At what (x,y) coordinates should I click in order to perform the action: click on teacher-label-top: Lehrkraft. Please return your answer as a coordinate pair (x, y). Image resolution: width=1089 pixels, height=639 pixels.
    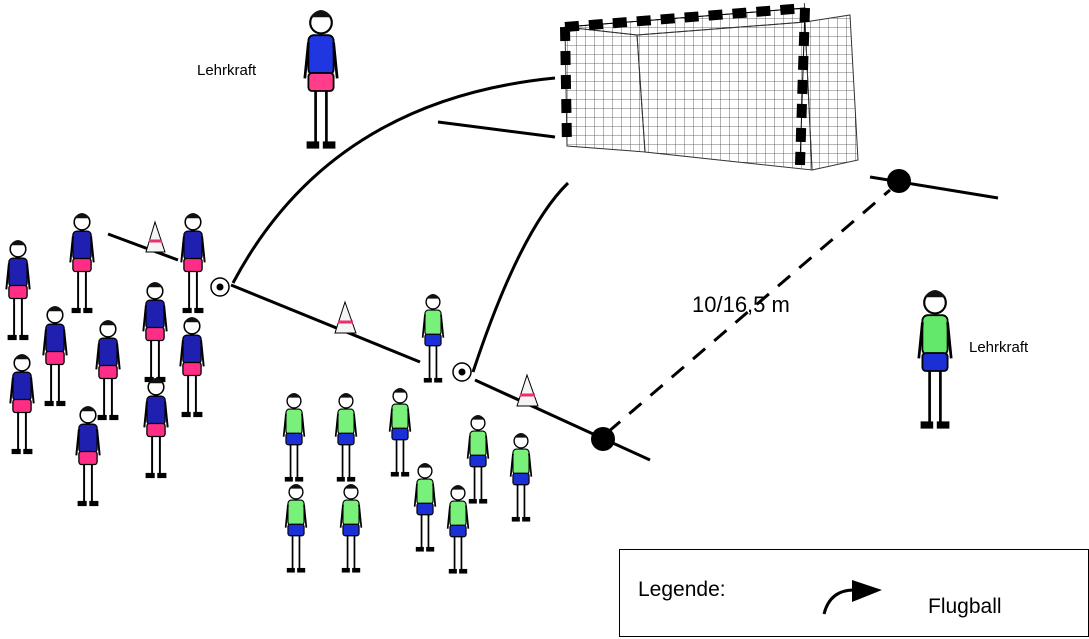
    Looking at the image, I should click on (227, 70).